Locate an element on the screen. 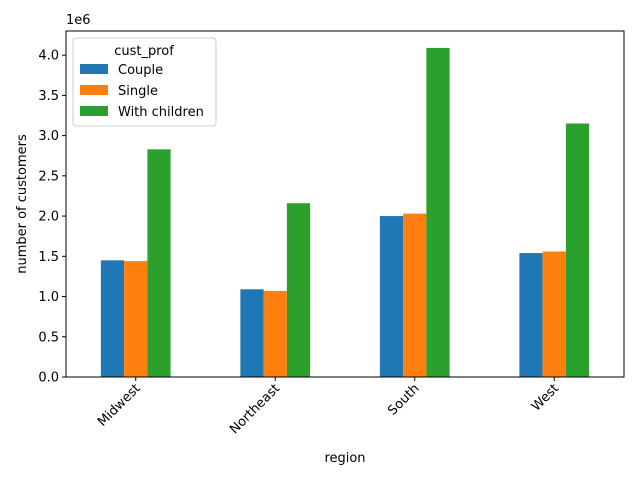 The height and width of the screenshot is (480, 640). y-tick-label: 3.5 is located at coordinates (48, 96).